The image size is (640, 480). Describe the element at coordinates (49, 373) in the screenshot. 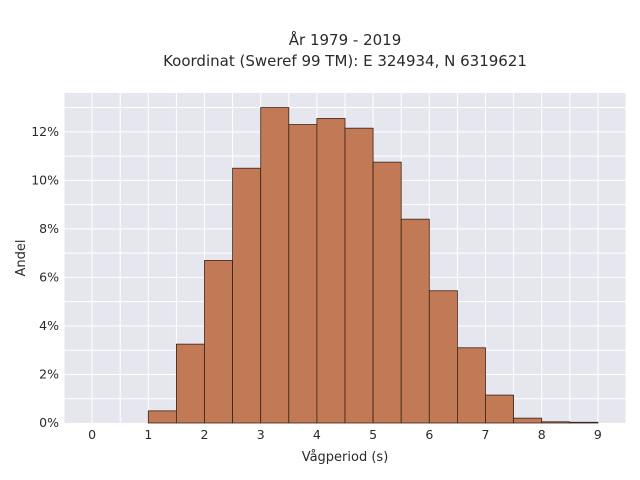

I see `y-tick-label: 2%` at that location.